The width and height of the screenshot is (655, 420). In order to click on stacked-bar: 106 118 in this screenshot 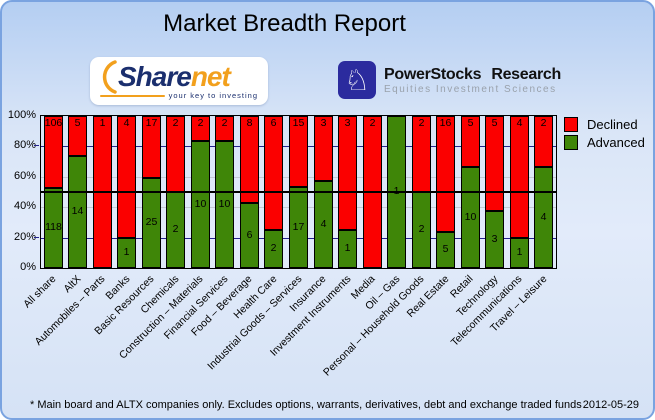, I will do `click(53, 192)`.